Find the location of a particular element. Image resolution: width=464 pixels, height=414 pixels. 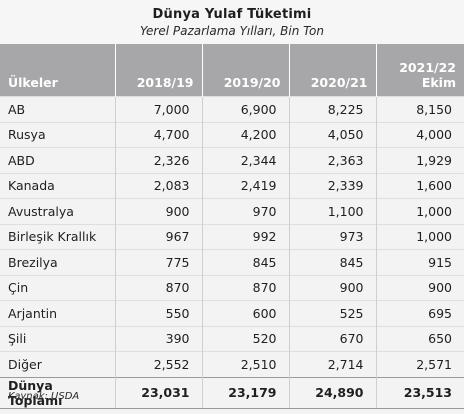

table-row: Birleşik Krallık 967 992 973 1,000 is located at coordinates (232, 236).